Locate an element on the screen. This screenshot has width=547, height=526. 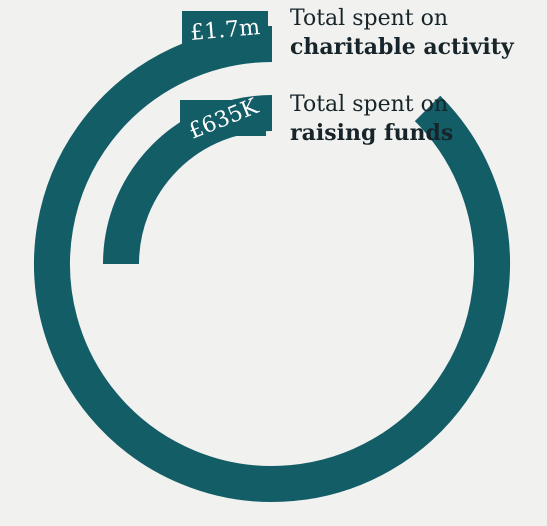
legend-raising-funds: Total spent on raising funds is located at coordinates (371, 119).